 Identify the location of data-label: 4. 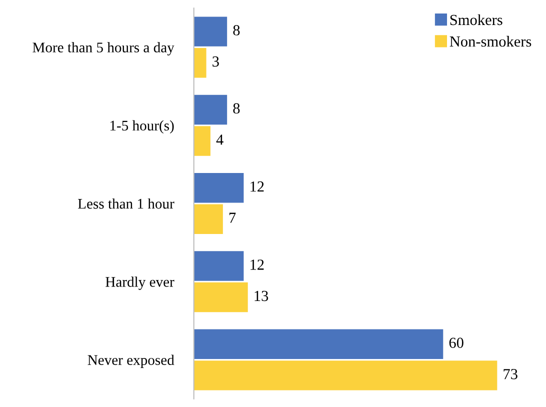
(220, 139).